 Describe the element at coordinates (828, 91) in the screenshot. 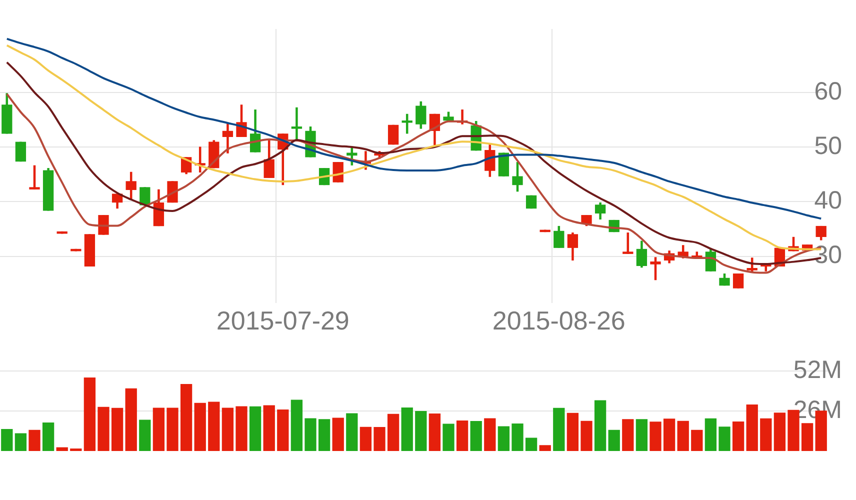

I see `y-tick-label: 60` at that location.